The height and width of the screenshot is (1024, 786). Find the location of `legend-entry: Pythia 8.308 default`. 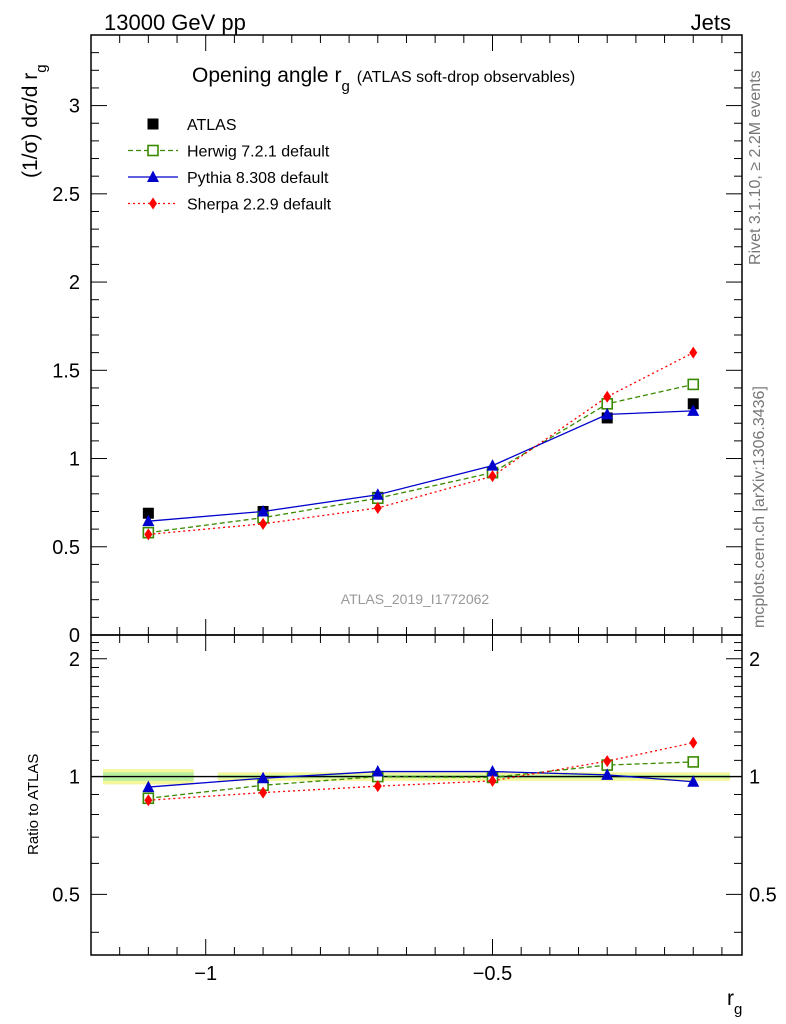

legend-entry: Pythia 8.308 default is located at coordinates (228, 178).